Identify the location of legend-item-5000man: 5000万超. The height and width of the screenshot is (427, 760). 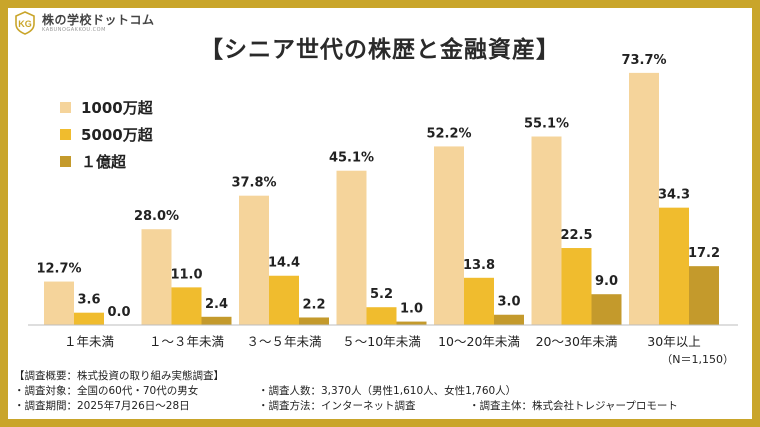
(106, 134).